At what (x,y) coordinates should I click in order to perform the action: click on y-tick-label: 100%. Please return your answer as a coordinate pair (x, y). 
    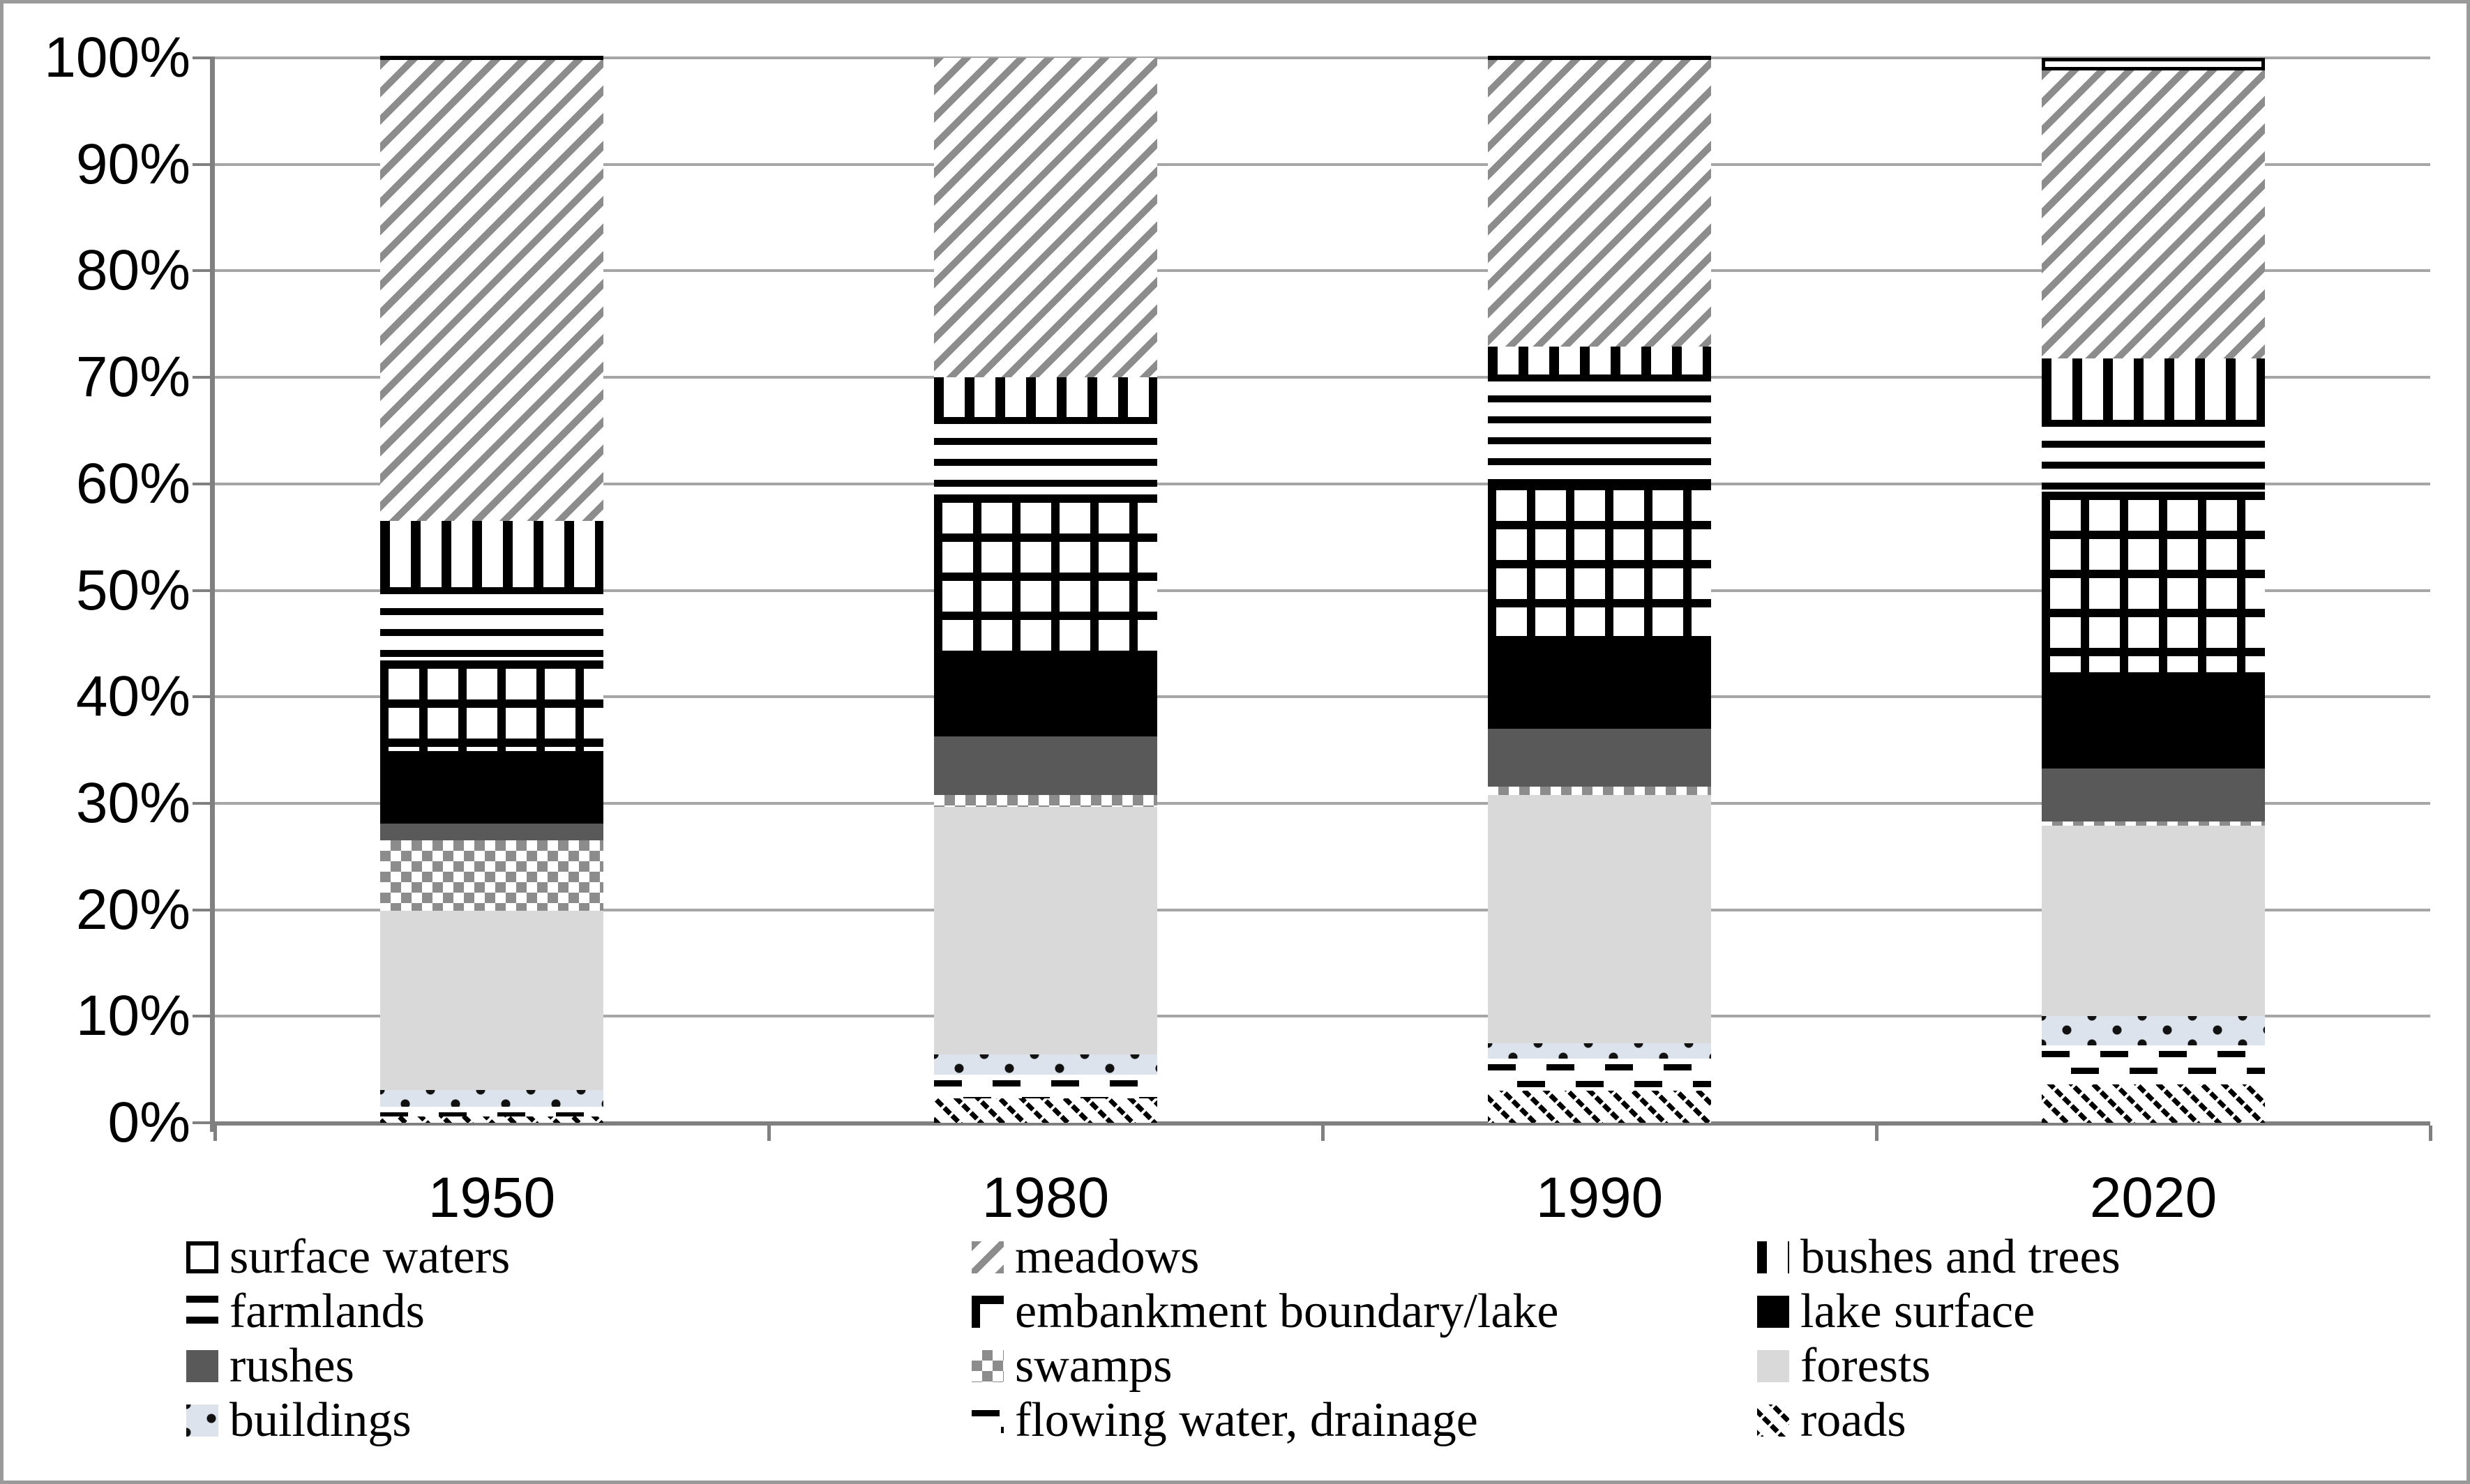
    Looking at the image, I should click on (117, 57).